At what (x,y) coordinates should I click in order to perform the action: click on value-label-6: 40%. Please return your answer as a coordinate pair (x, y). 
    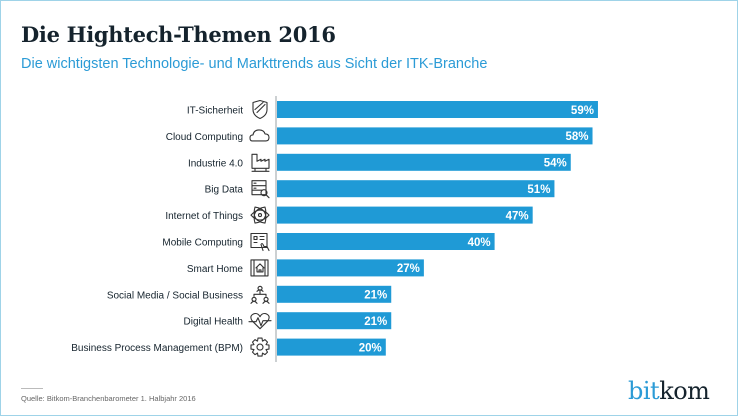
    Looking at the image, I should click on (479, 243).